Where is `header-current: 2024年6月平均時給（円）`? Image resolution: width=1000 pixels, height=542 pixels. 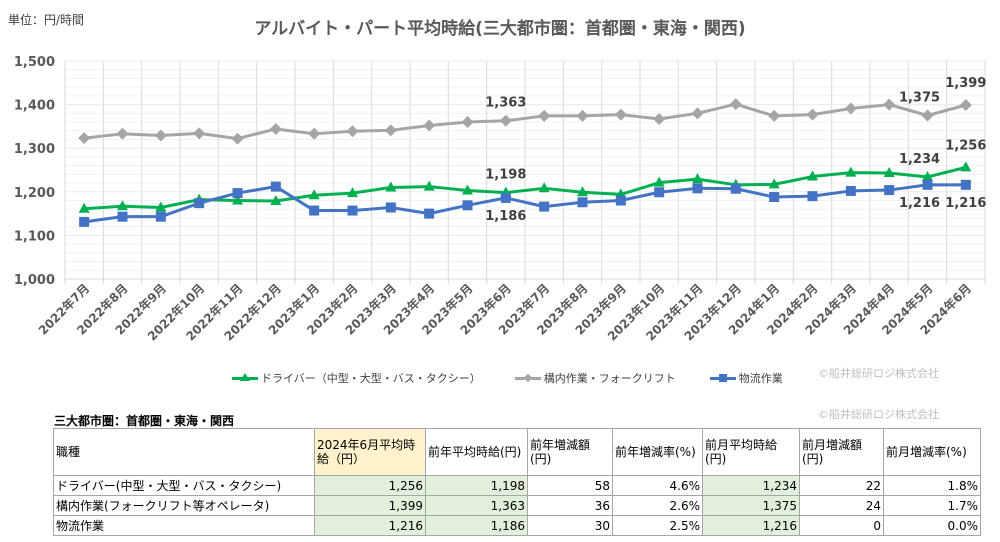
header-current: 2024年6月平均時給（円） is located at coordinates (370, 452).